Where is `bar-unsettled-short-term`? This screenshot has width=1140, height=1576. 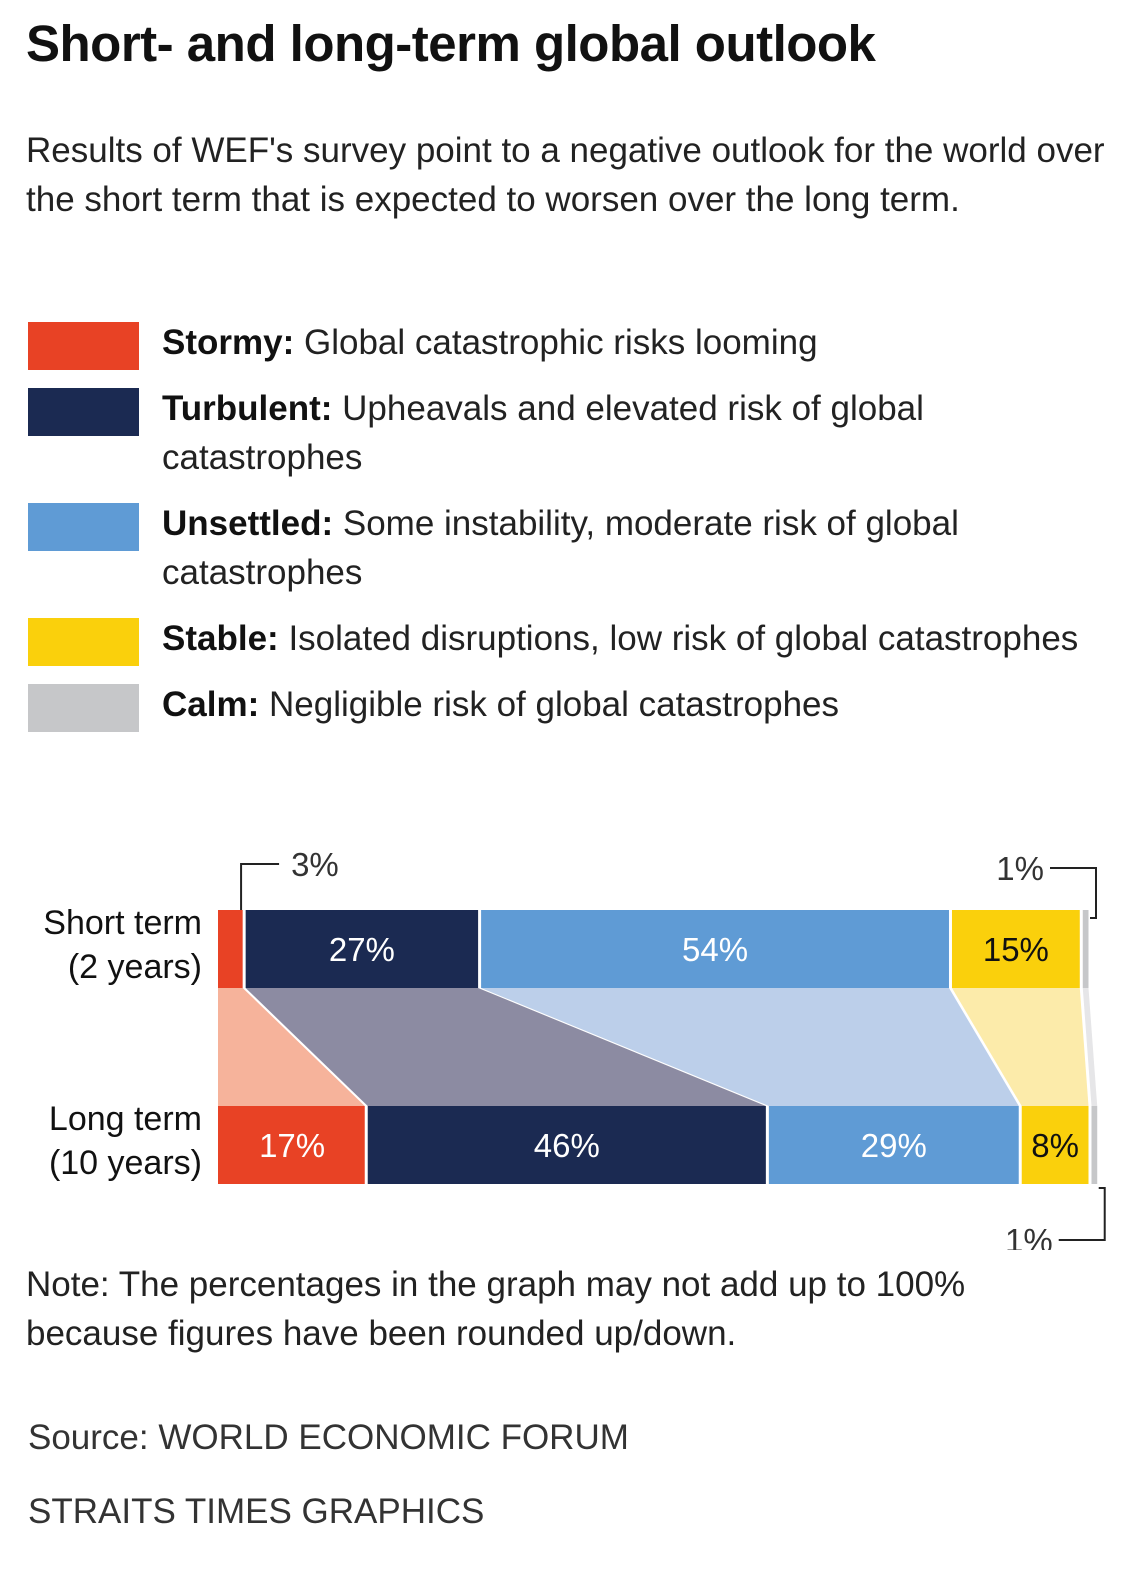 bar-unsettled-short-term is located at coordinates (715, 949).